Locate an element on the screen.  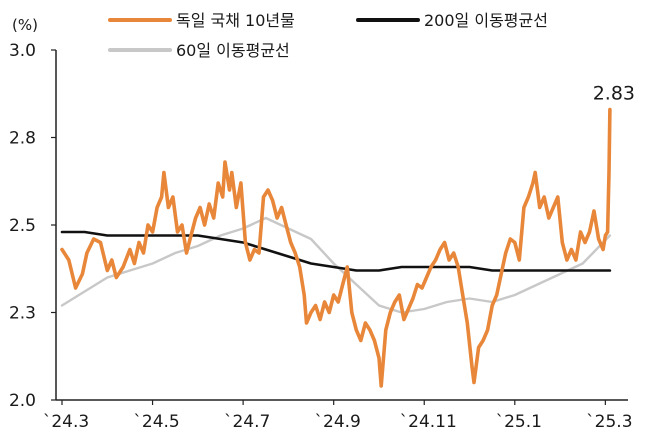
legend-label-1: 200일 이동평균선 is located at coordinates (486, 20).